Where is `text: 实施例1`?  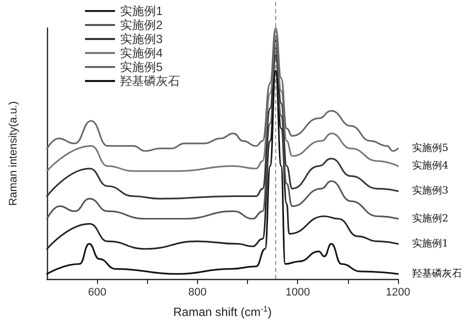
text: 实施例1 is located at coordinates (430, 244).